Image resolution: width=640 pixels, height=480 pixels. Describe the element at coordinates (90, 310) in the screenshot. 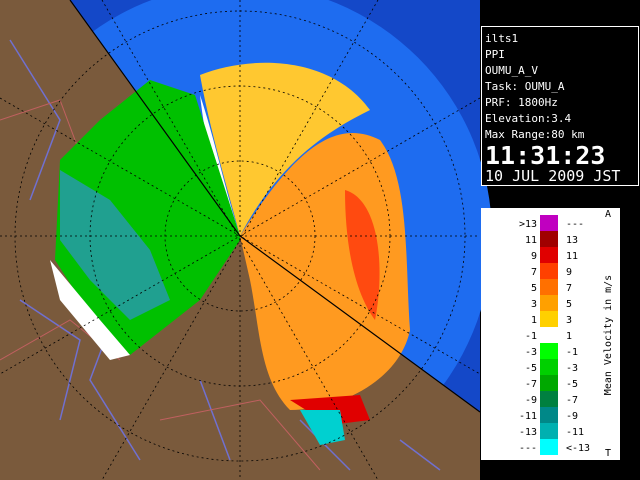

I see `echo-zero-west` at that location.